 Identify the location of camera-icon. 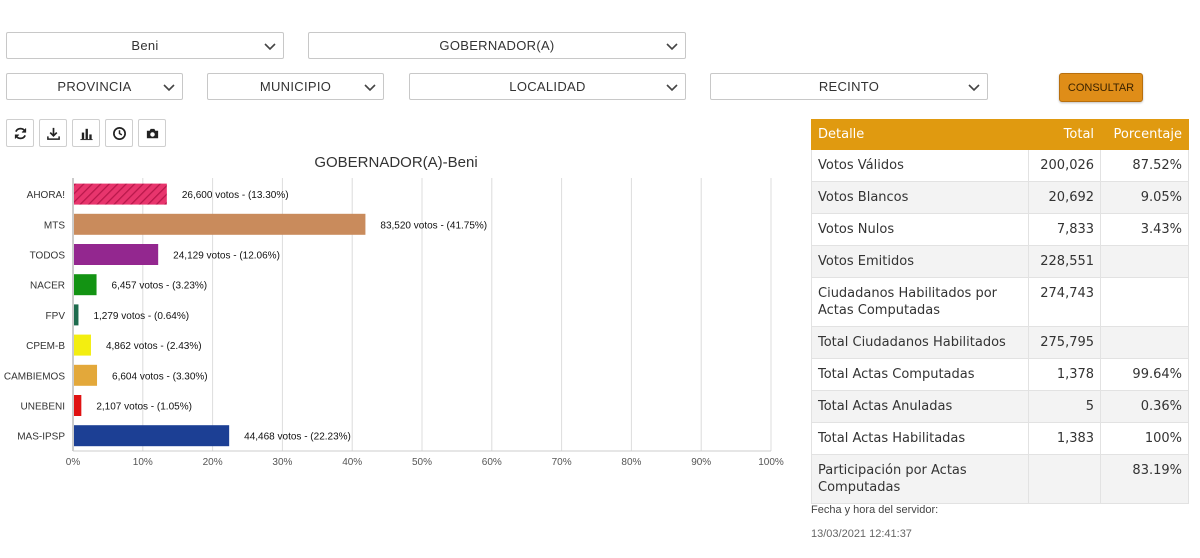
(152, 133).